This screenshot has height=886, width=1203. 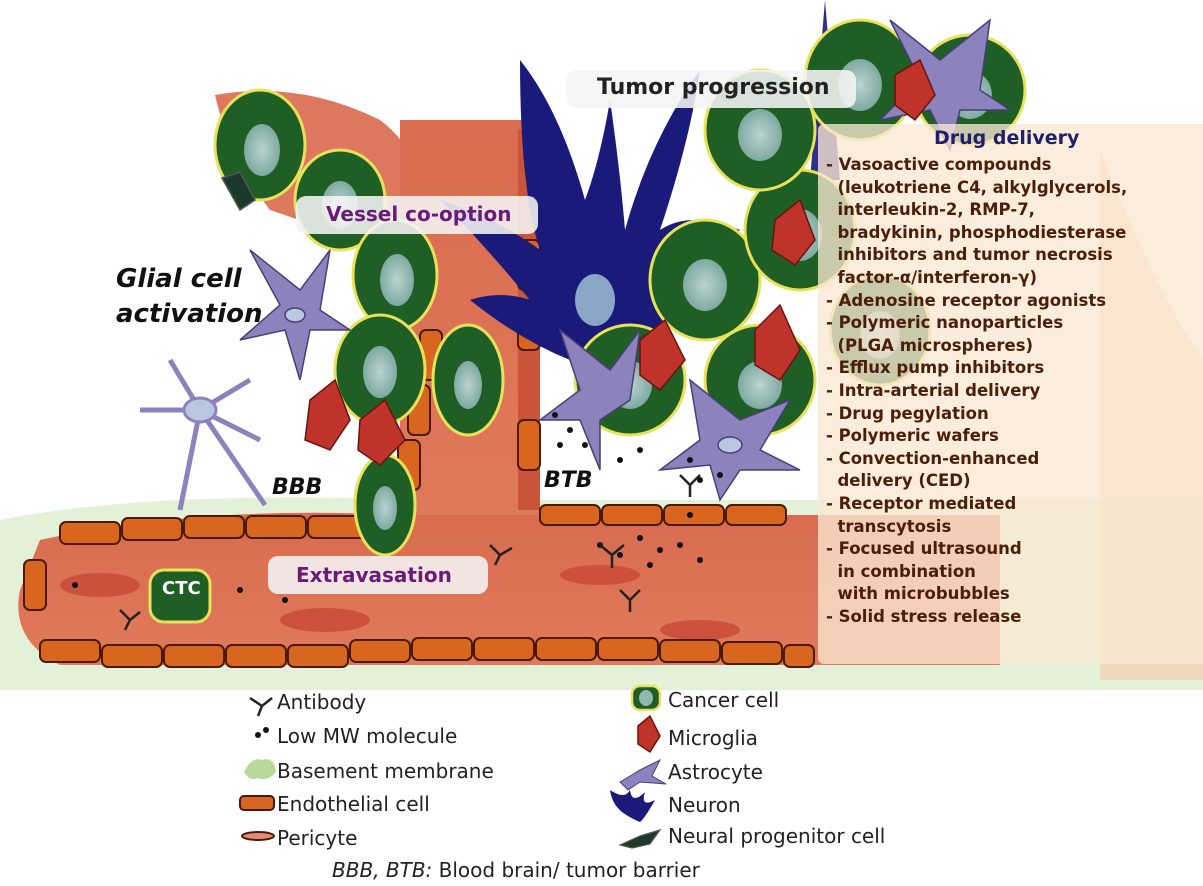 What do you see at coordinates (353, 804) in the screenshot?
I see `legend-endothelial-cell: Endothelial cell` at bounding box center [353, 804].